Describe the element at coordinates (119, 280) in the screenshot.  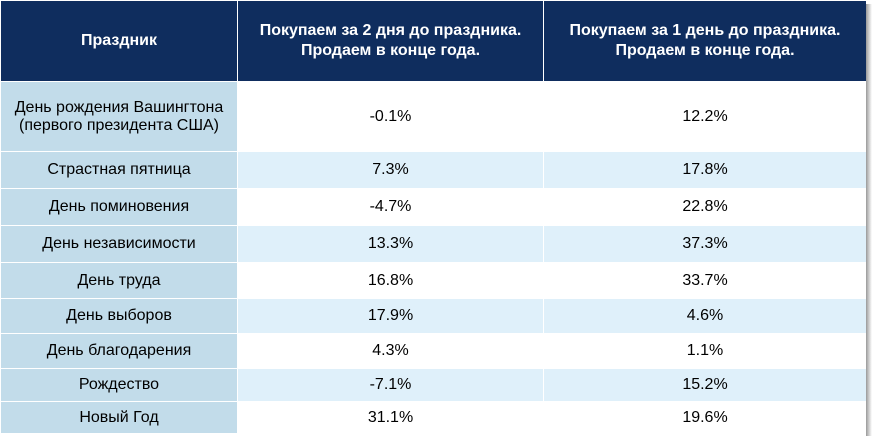
I see `holiday-name-cell: День труда` at that location.